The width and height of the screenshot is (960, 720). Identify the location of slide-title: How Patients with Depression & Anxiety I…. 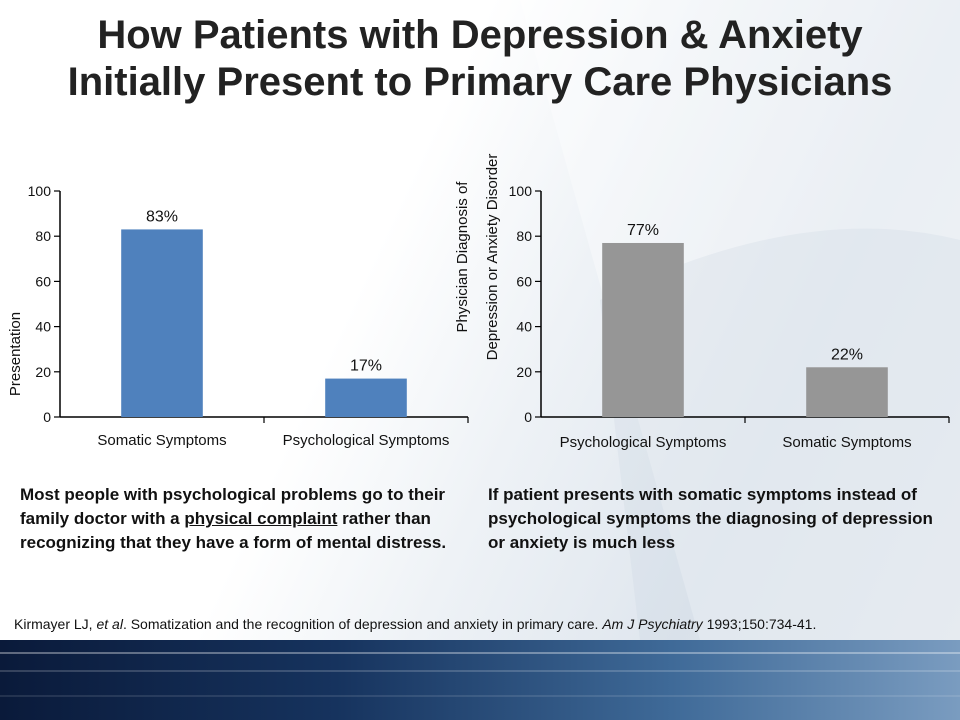
(480, 59).